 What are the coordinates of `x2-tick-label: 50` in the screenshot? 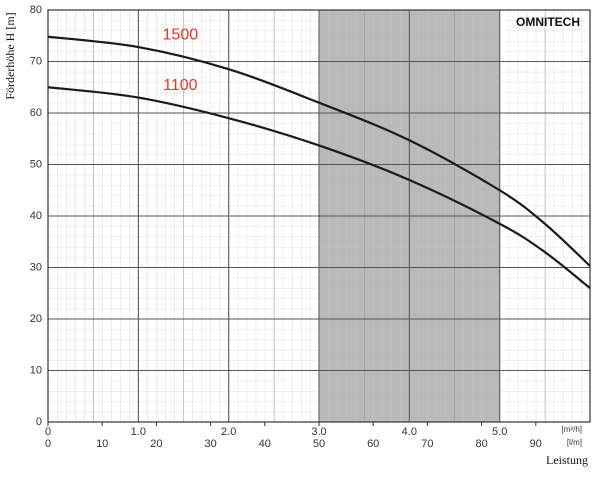 It's located at (319, 444).